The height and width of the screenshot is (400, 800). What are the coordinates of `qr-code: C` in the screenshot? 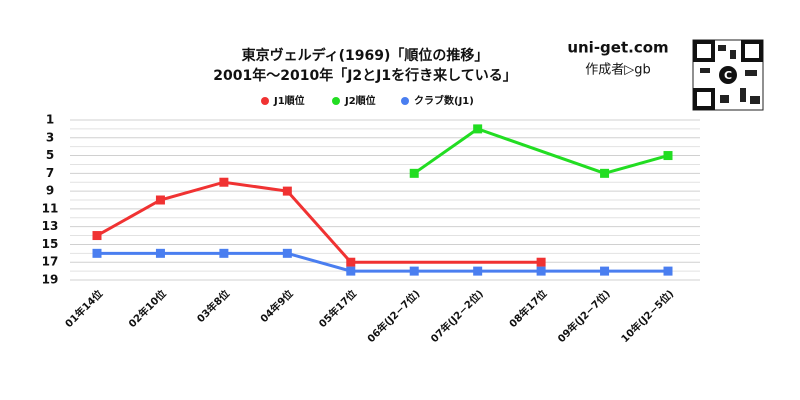 It's located at (728, 75).